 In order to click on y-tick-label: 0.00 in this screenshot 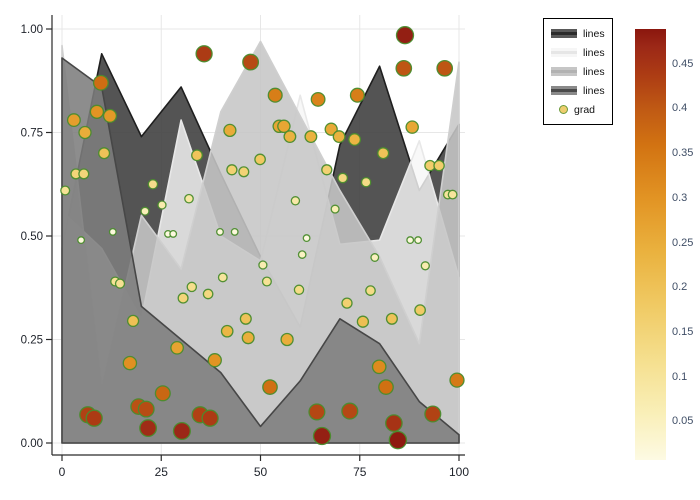, I will do `click(32, 444)`.